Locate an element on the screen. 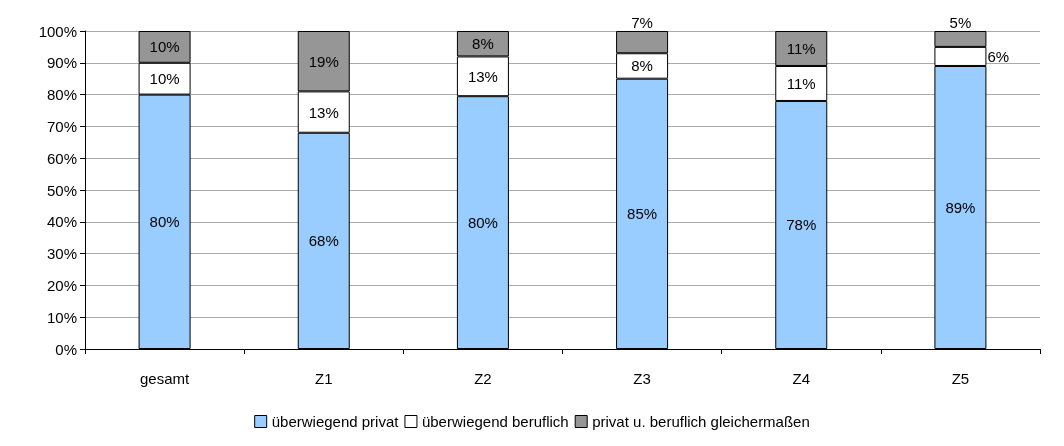 The image size is (1064, 446). x-tick-label: gesamt is located at coordinates (164, 378).